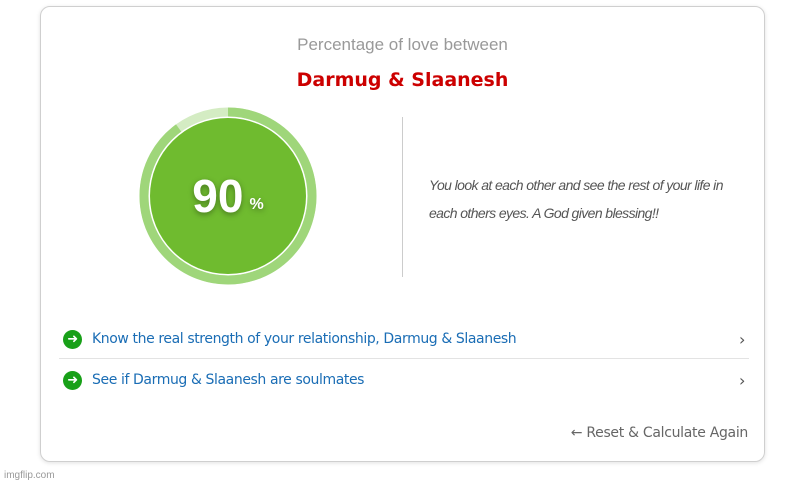  Describe the element at coordinates (404, 358) in the screenshot. I see `divider` at that location.